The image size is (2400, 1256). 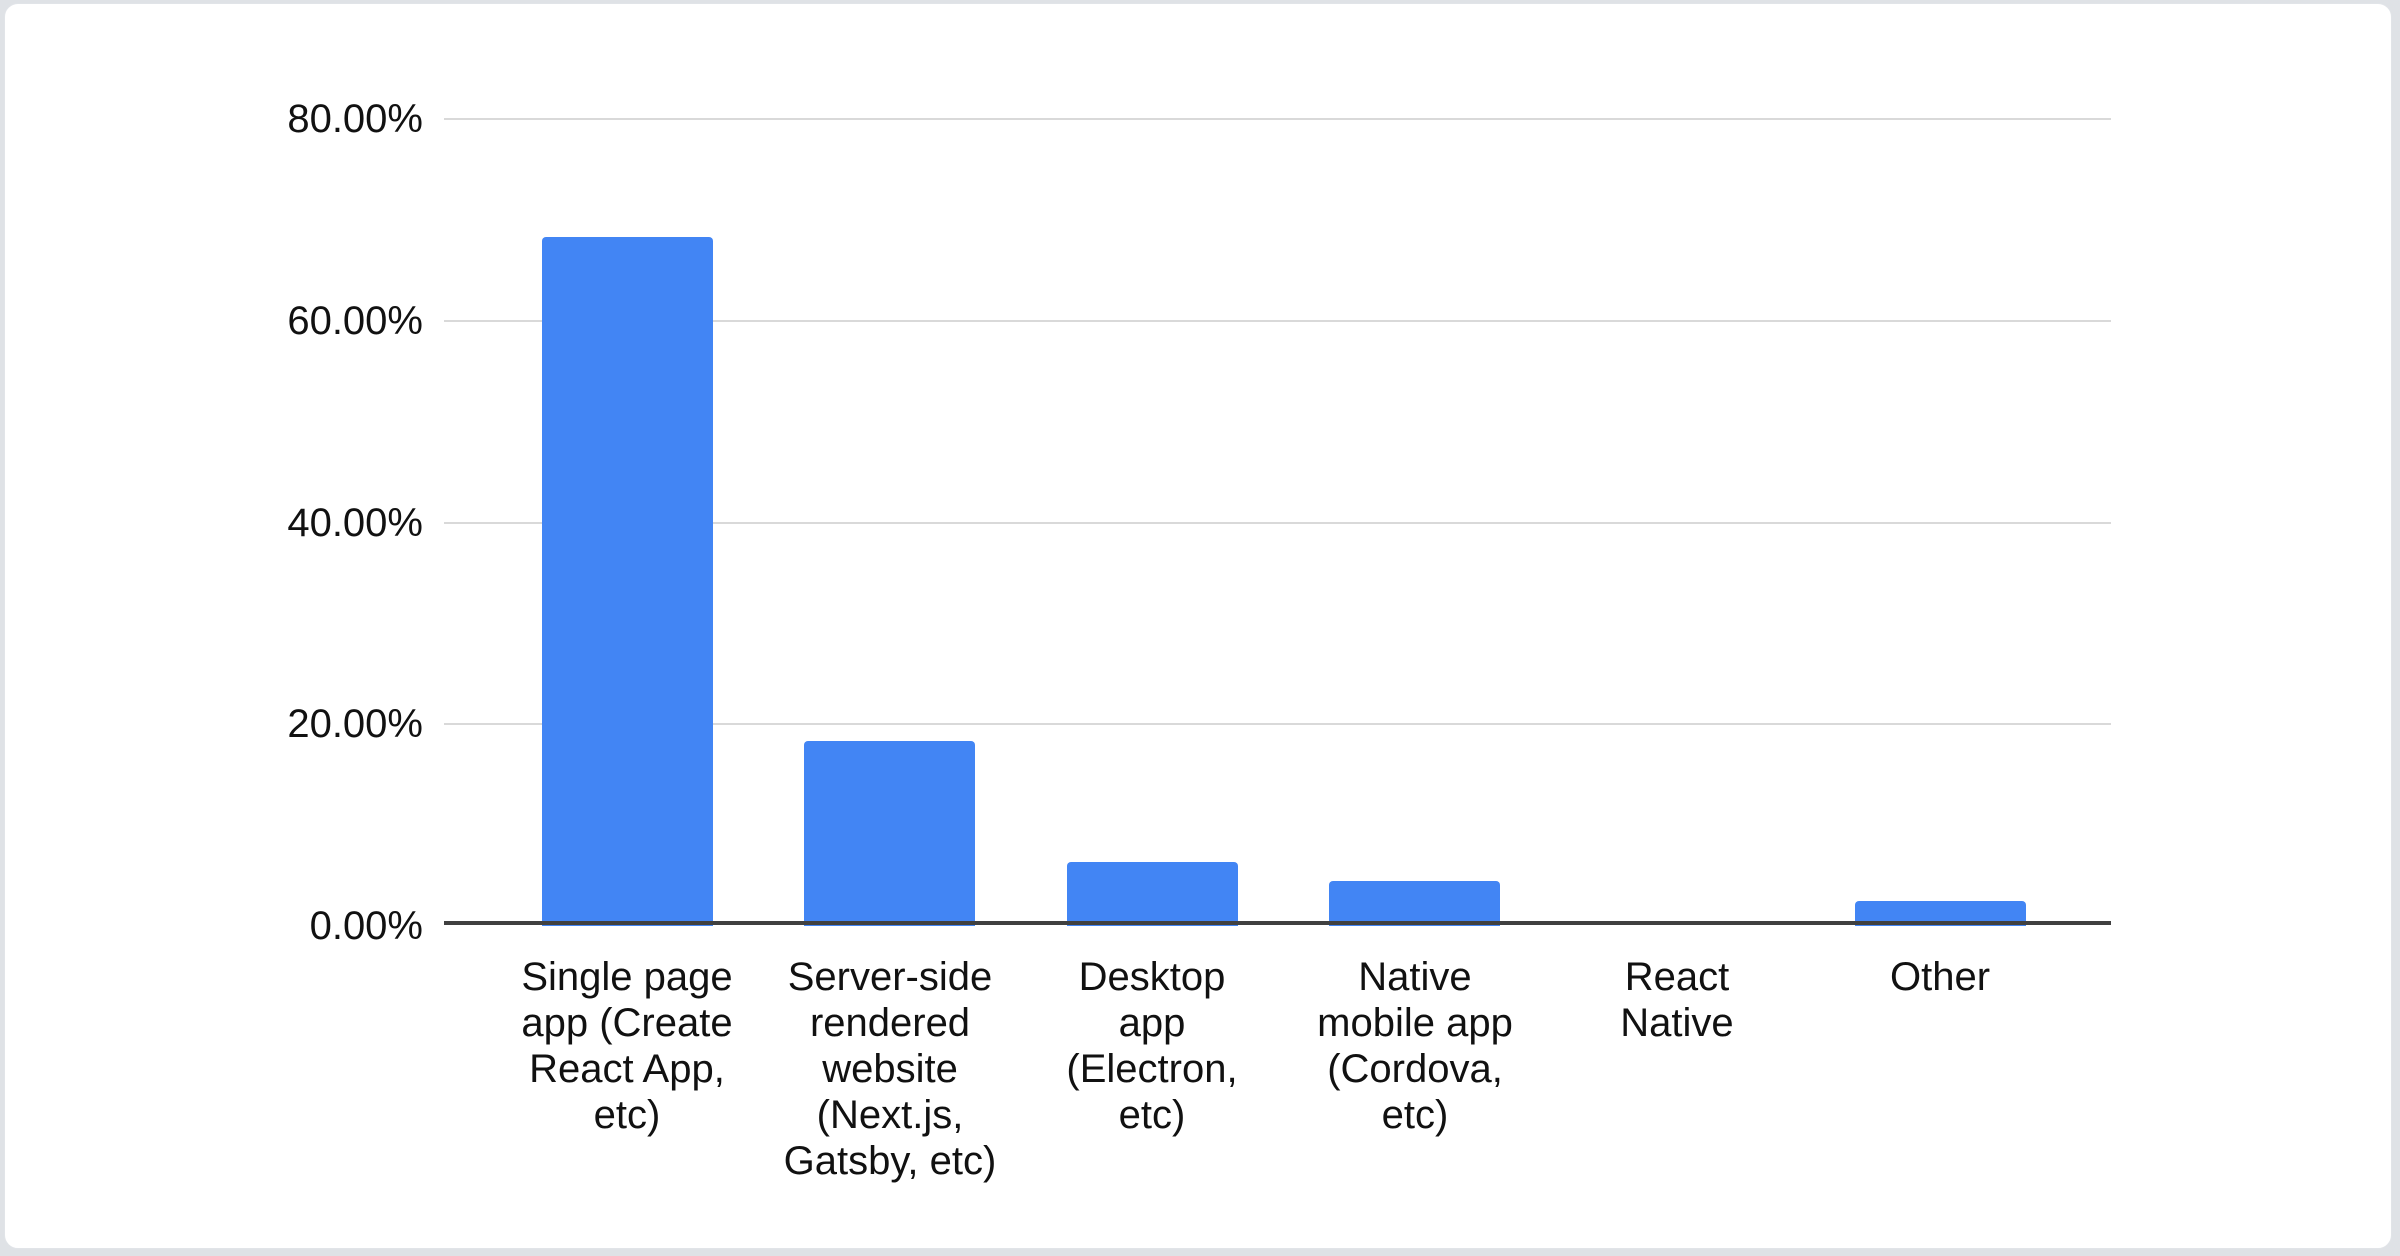 I want to click on x-axis-line, so click(x=1277, y=923).